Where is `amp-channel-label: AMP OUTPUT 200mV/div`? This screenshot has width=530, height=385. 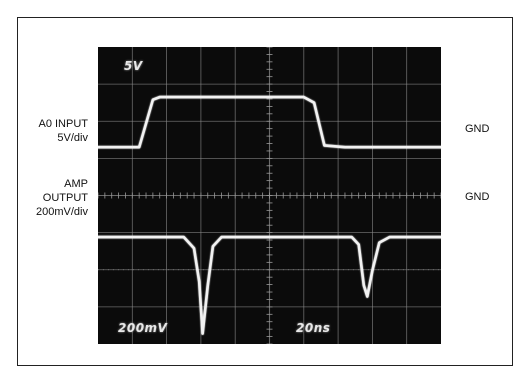 amp-channel-label: AMP OUTPUT 200mV/div is located at coordinates (53, 198).